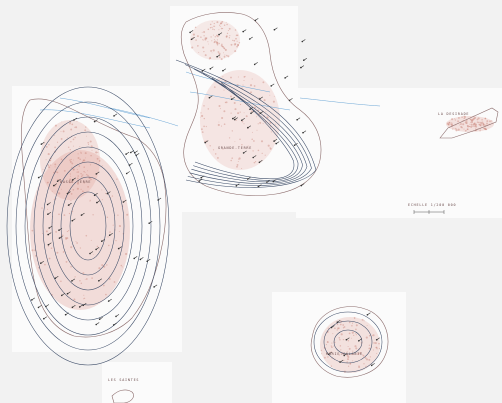 Image resolution: width=502 pixels, height=403 pixels. What do you see at coordinates (88, 226) in the screenshot?
I see `isohyet-basse-terre` at bounding box center [88, 226].